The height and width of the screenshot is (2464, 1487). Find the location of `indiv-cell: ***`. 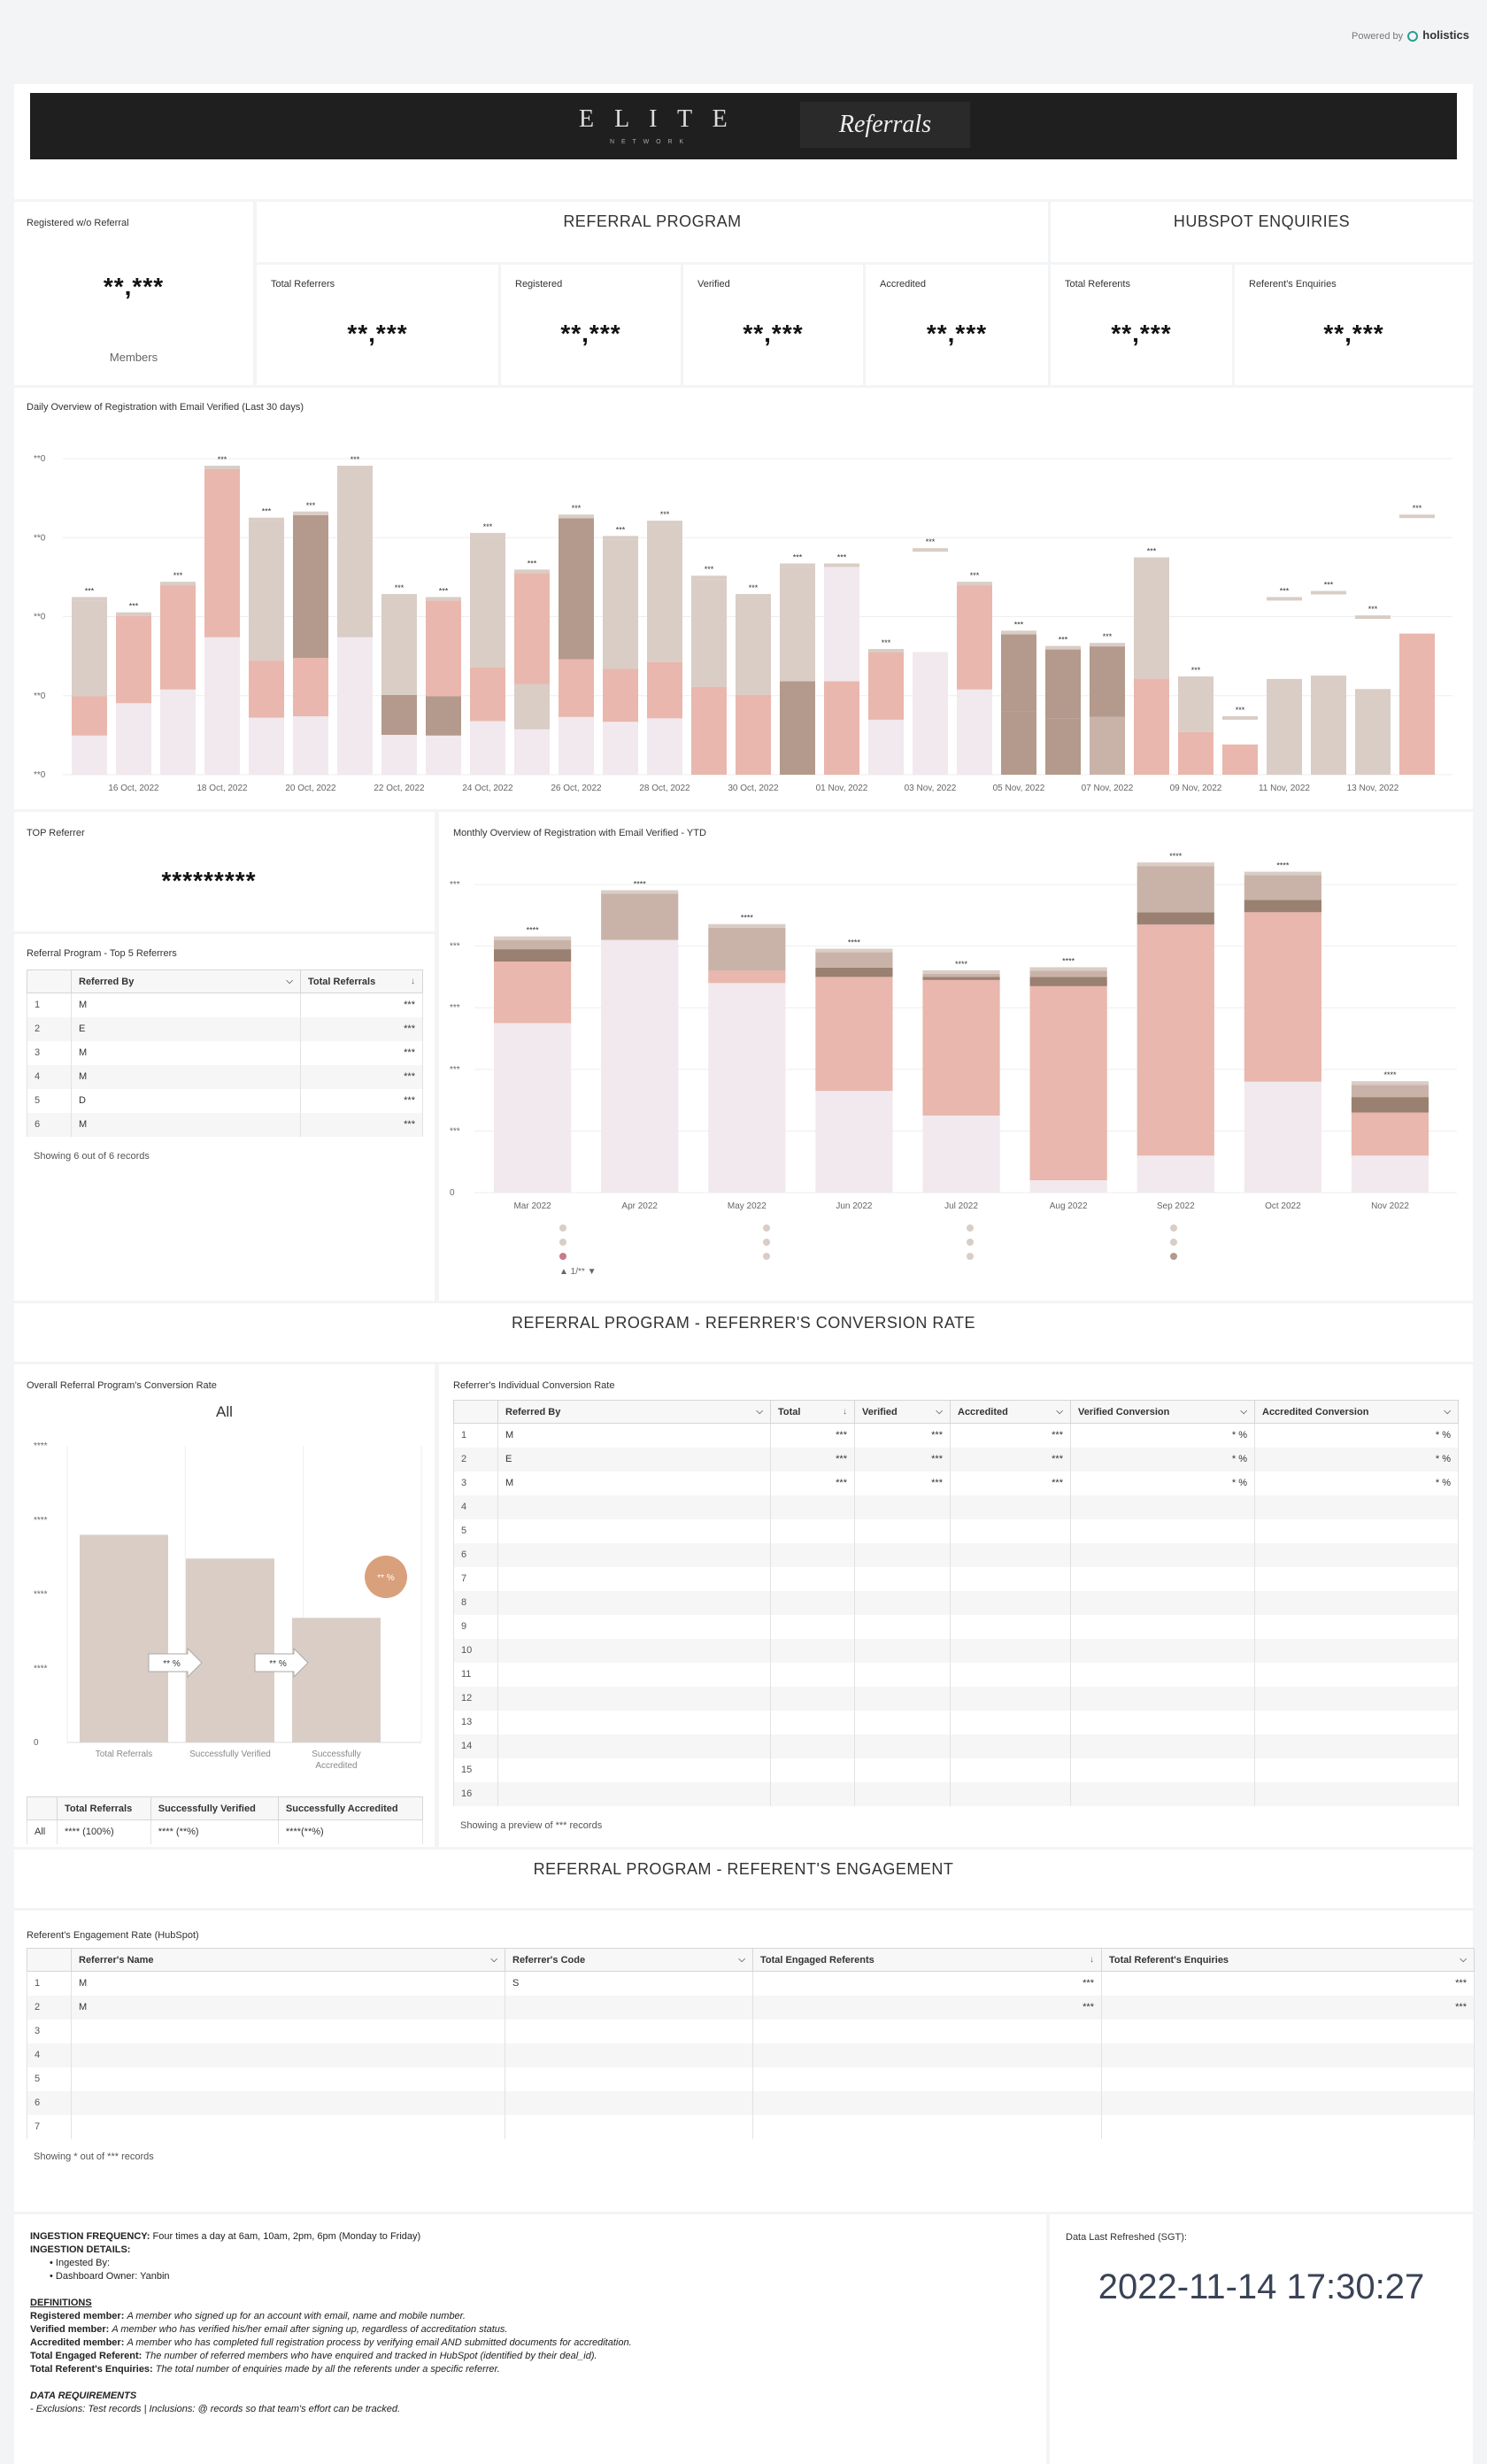

indiv-cell: *** is located at coordinates (812, 1436).